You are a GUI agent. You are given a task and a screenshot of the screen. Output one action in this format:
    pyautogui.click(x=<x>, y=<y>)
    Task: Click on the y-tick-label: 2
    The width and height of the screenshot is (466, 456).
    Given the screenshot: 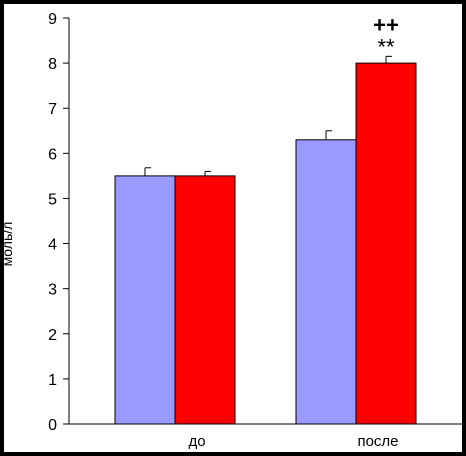 What is the action you would take?
    pyautogui.click(x=52, y=335)
    